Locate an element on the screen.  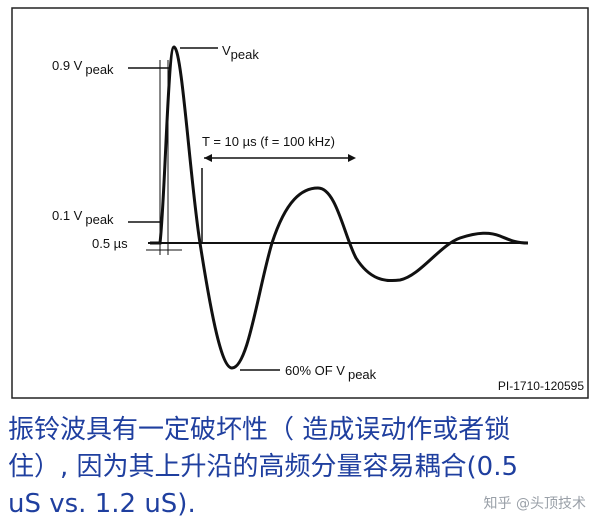
caption-line: uS vs. 1.2 uS). is located at coordinates (102, 504).